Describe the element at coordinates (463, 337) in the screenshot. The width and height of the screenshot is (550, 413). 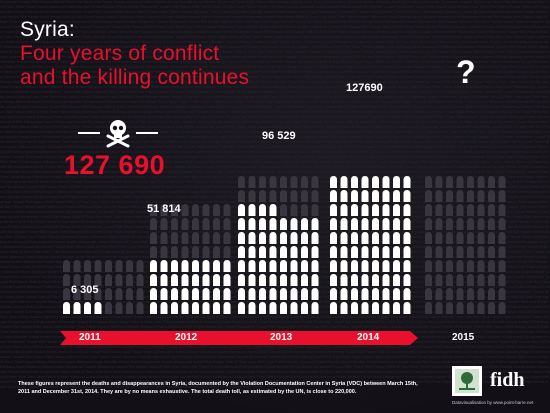
I see `year-label-2015: 2015` at that location.